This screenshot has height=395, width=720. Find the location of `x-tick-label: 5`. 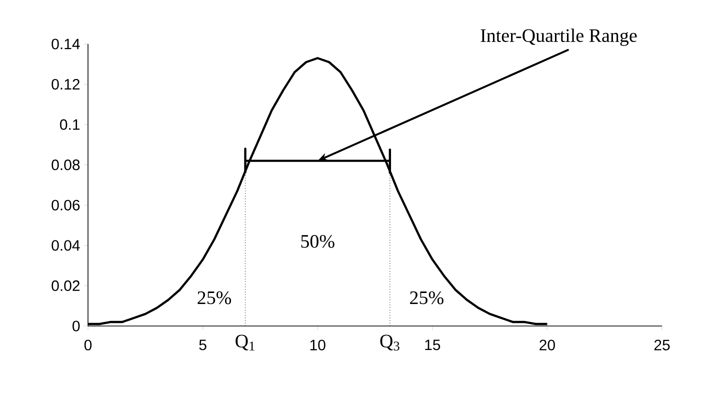

x-tick-label: 5 is located at coordinates (202, 345).